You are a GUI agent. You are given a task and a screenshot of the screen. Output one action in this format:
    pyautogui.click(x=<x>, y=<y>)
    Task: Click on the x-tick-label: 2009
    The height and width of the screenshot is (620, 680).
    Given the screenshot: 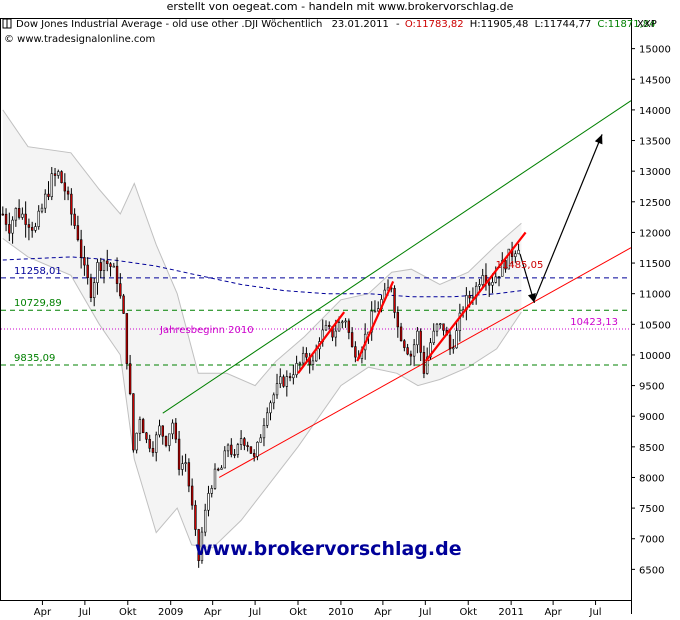 What is the action you would take?
    pyautogui.click(x=170, y=612)
    